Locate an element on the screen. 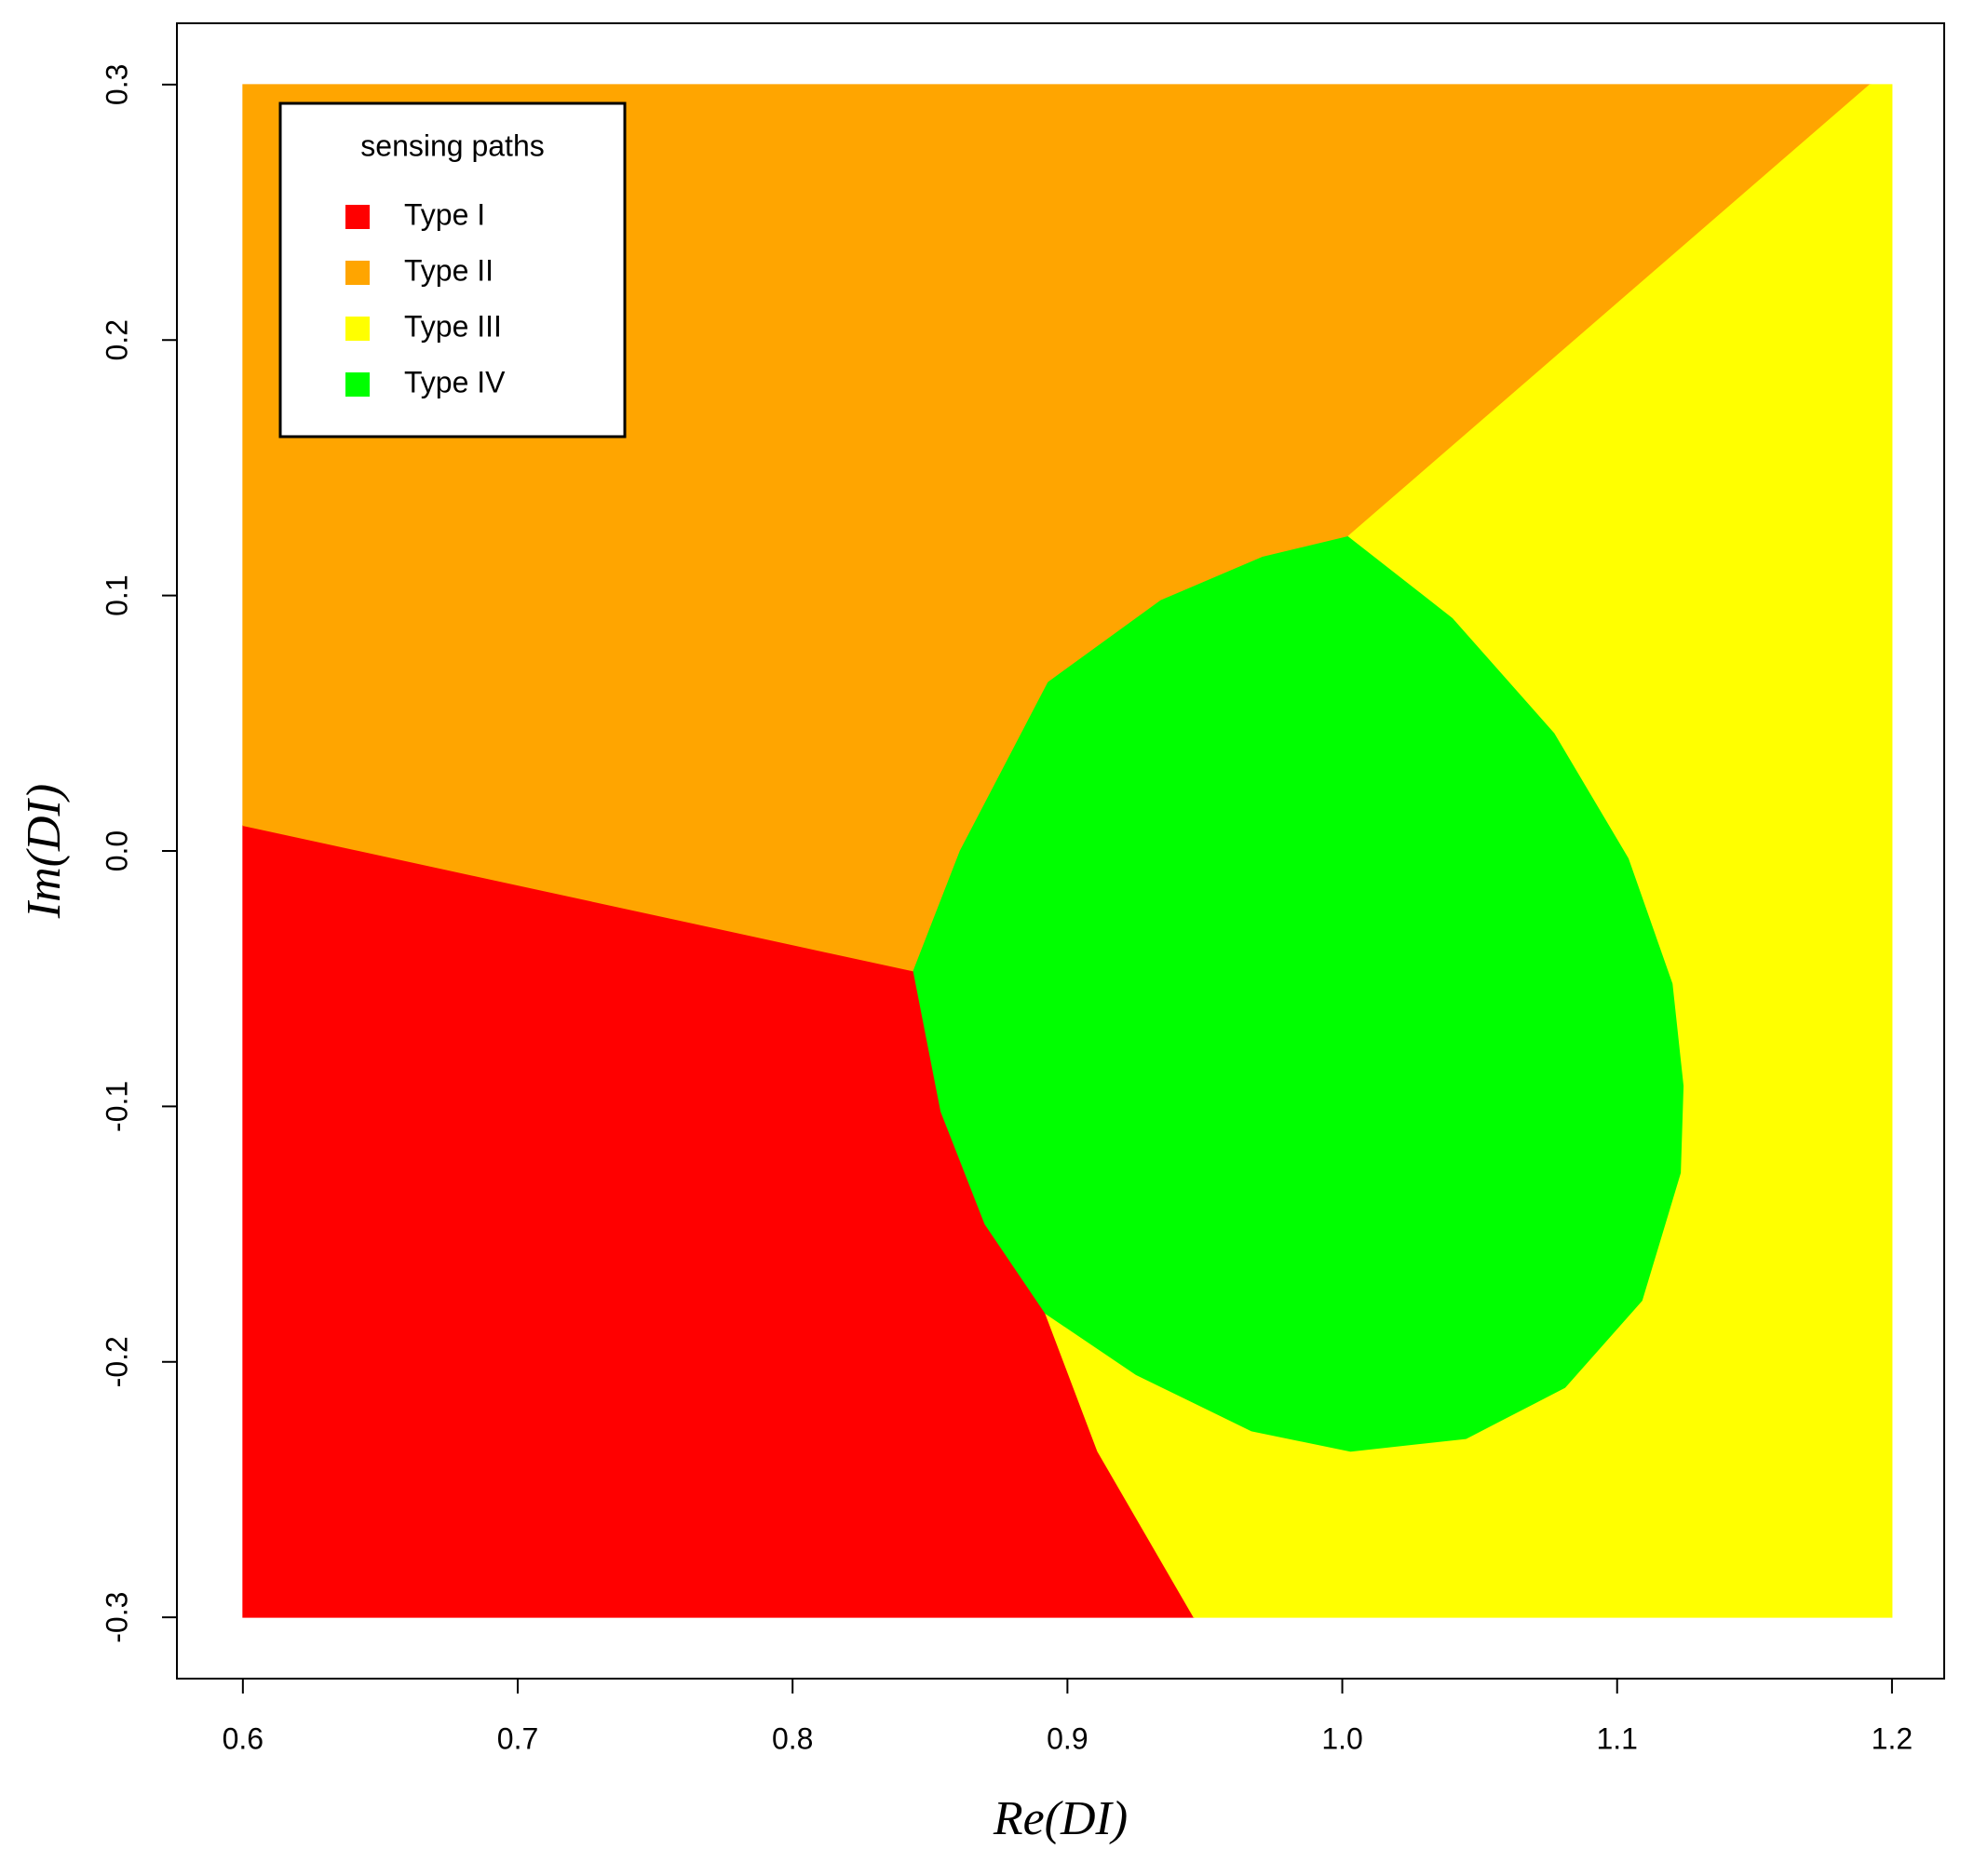 The height and width of the screenshot is (1876, 1974). legend-label: Type IV is located at coordinates (455, 381).